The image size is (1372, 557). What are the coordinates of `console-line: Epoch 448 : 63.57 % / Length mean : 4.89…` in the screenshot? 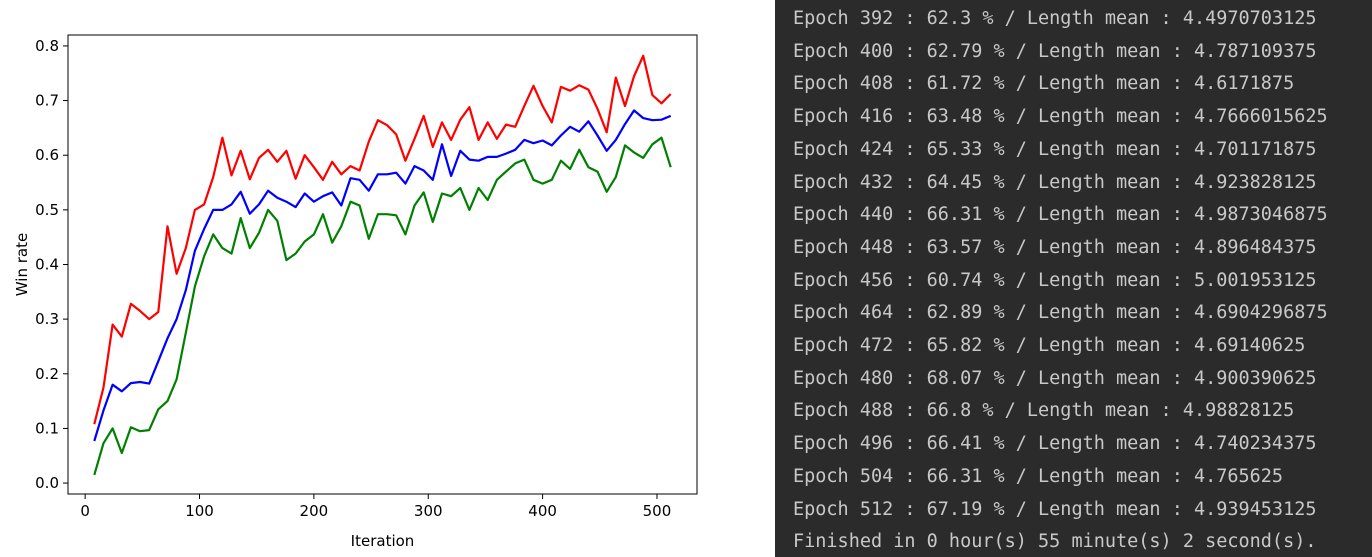 It's located at (1055, 247).